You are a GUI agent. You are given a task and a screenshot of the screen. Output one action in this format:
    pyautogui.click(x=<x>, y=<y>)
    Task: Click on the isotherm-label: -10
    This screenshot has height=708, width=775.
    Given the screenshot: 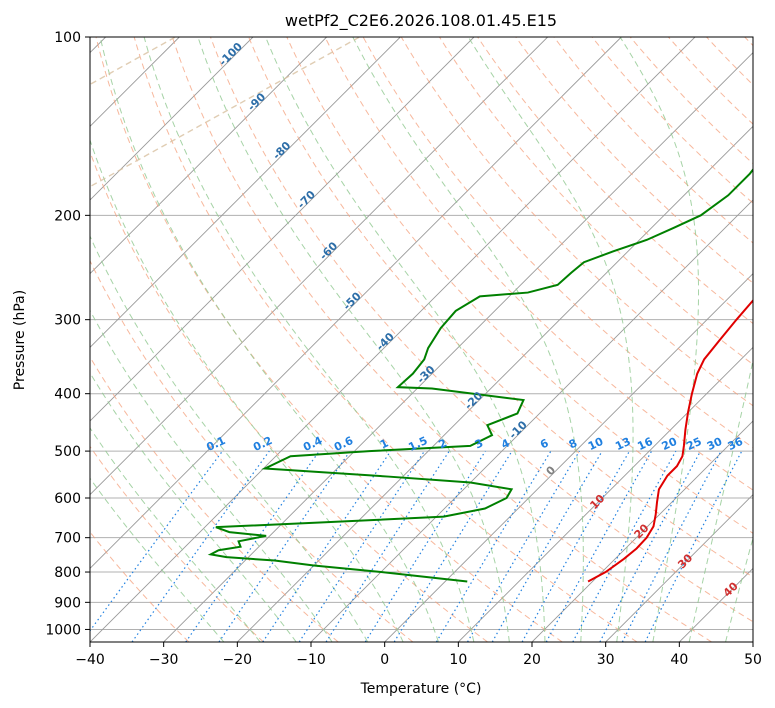 What is the action you would take?
    pyautogui.click(x=518, y=429)
    